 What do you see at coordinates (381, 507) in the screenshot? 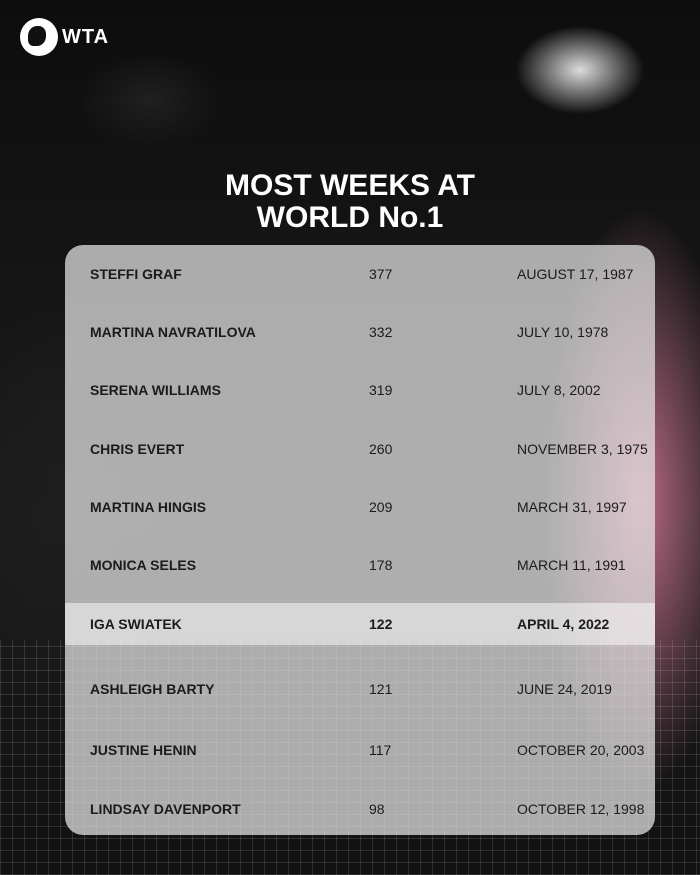
I see `weeks-count: 209` at bounding box center [381, 507].